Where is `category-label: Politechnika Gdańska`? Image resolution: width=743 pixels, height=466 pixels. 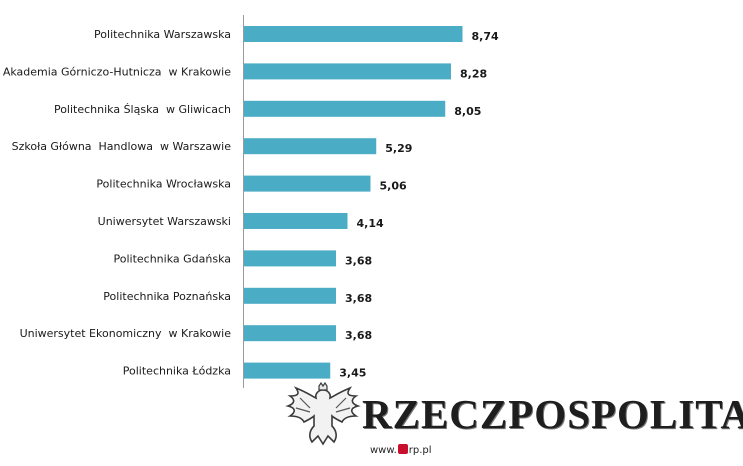
category-label: Politechnika Gdańska is located at coordinates (173, 258).